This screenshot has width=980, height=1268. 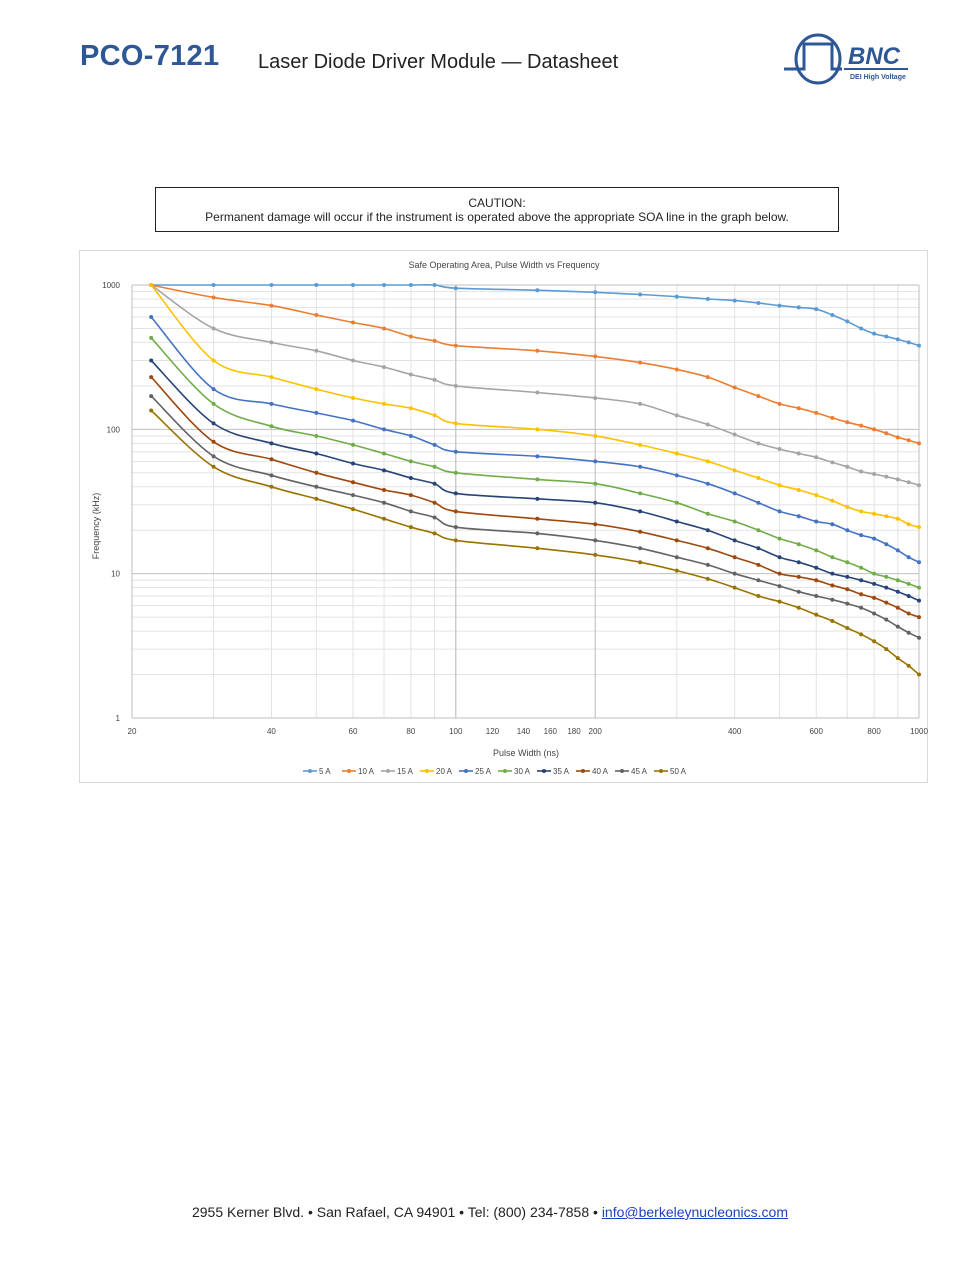 What do you see at coordinates (639, 771) in the screenshot?
I see `legend-label: 45 A` at bounding box center [639, 771].